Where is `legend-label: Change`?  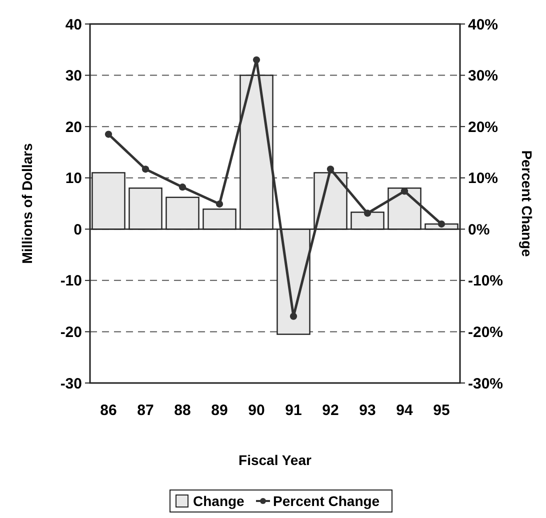 legend-label: Change is located at coordinates (219, 501).